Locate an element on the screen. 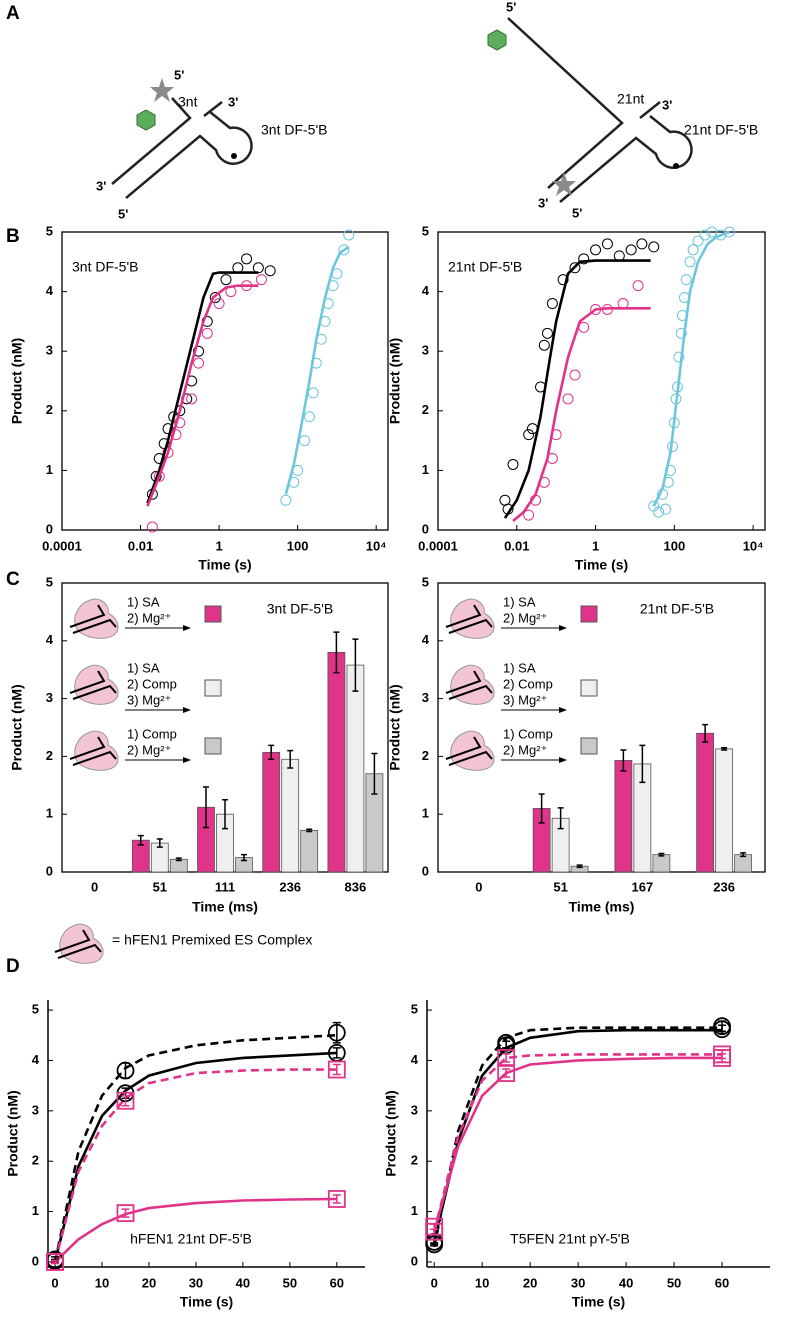 Image resolution: width=800 pixels, height=1323 pixels. y-tick-label: 5 is located at coordinates (49, 230).